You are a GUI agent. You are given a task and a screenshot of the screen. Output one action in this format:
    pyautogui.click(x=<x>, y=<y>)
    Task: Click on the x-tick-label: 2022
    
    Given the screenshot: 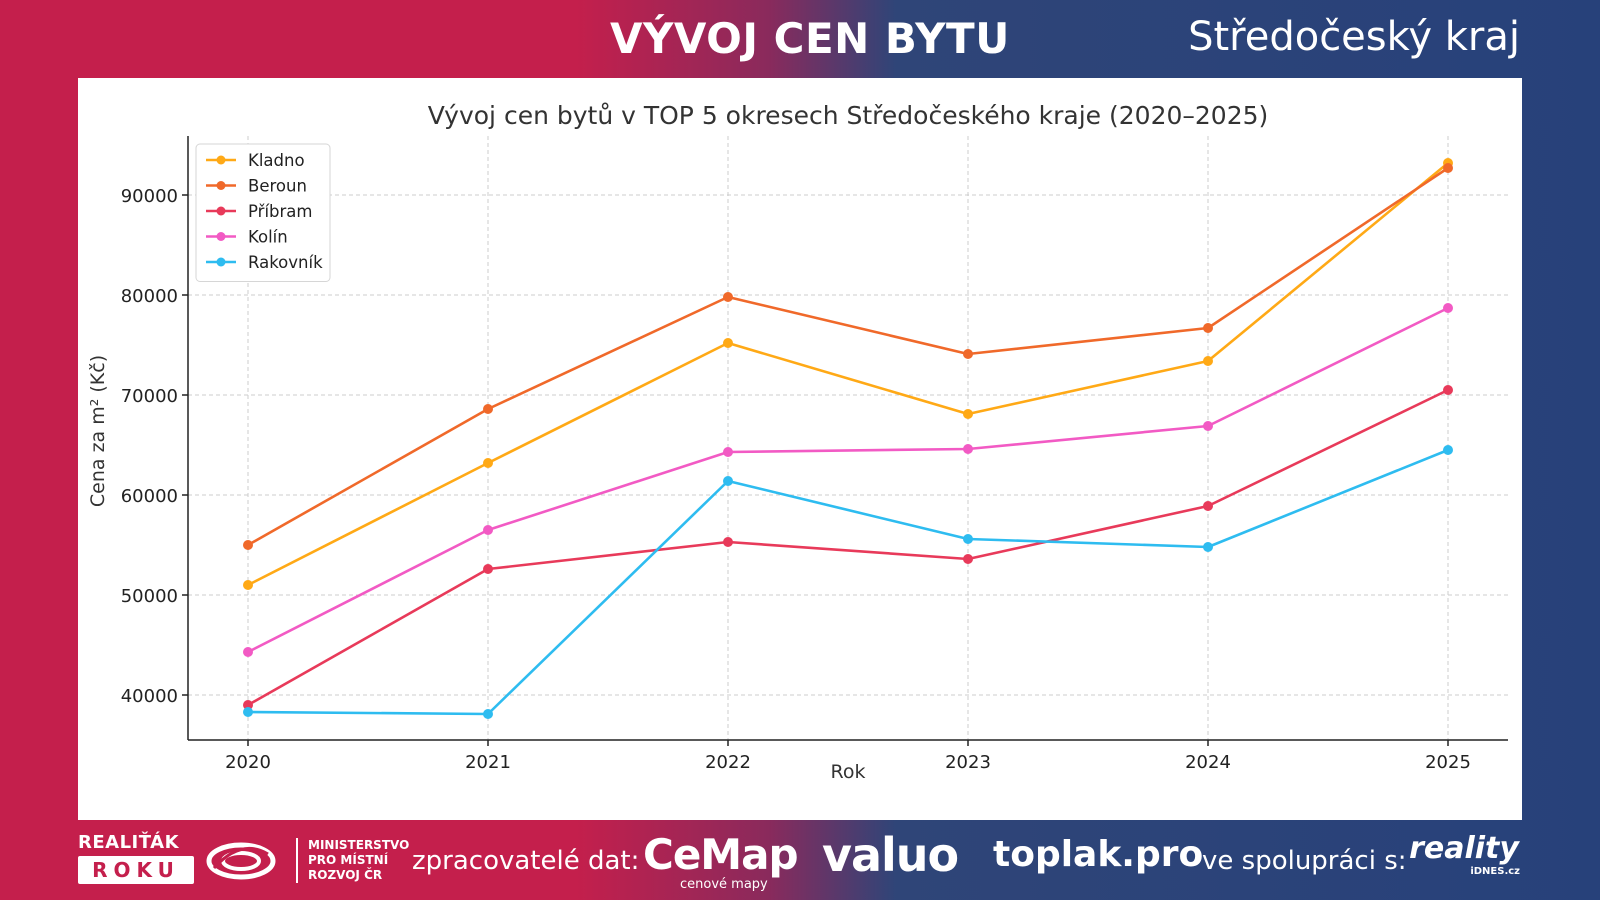 What is the action you would take?
    pyautogui.click(x=728, y=762)
    